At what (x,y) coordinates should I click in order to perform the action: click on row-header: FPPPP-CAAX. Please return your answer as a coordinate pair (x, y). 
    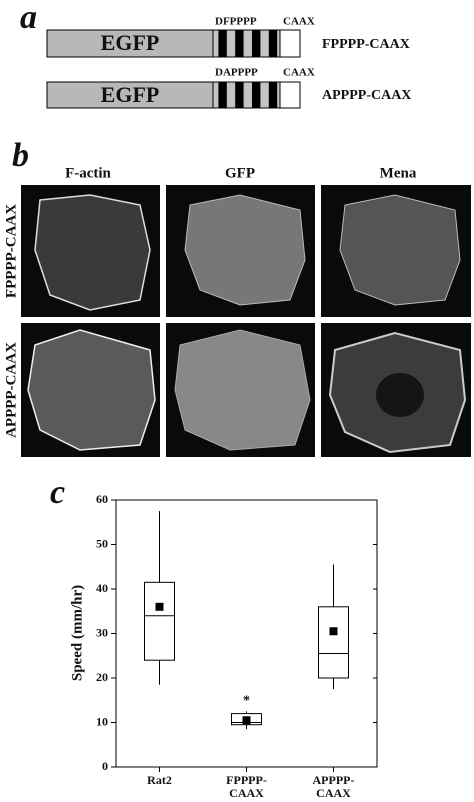
    Looking at the image, I should click on (11, 251).